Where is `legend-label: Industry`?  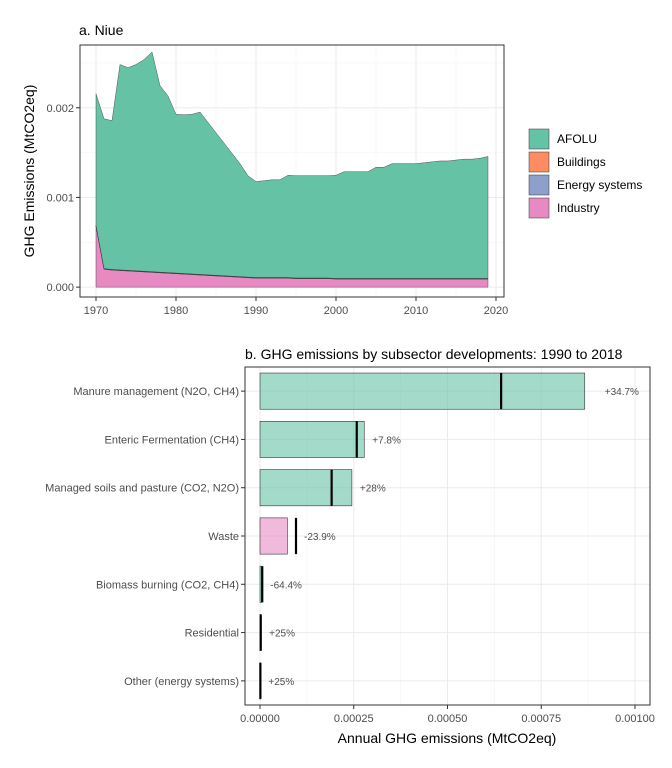
legend-label: Industry is located at coordinates (578, 208).